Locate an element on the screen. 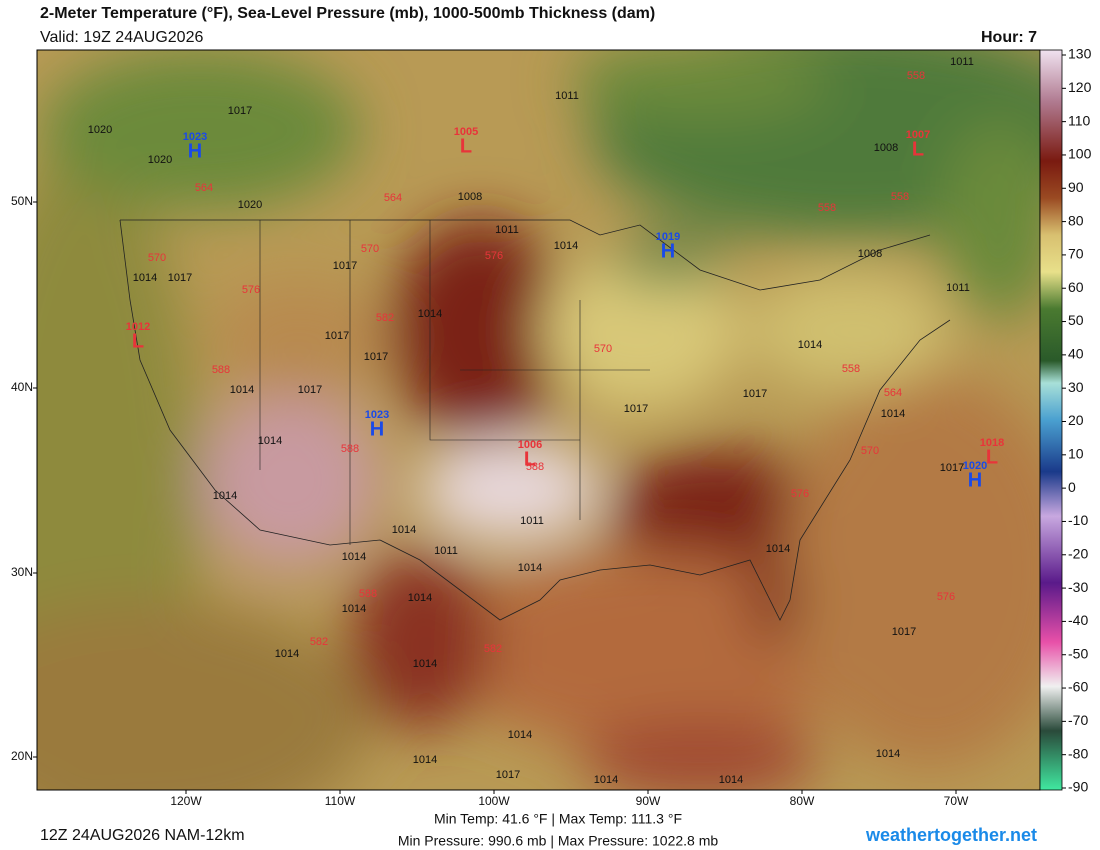  state-lines is located at coordinates (454, 382).